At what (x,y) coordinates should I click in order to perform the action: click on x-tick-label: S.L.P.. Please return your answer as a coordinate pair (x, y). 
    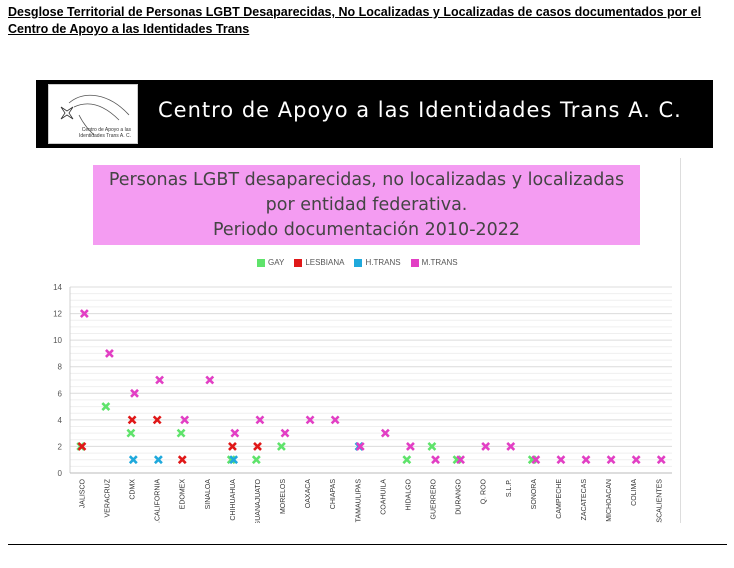
    Looking at the image, I should click on (509, 488).